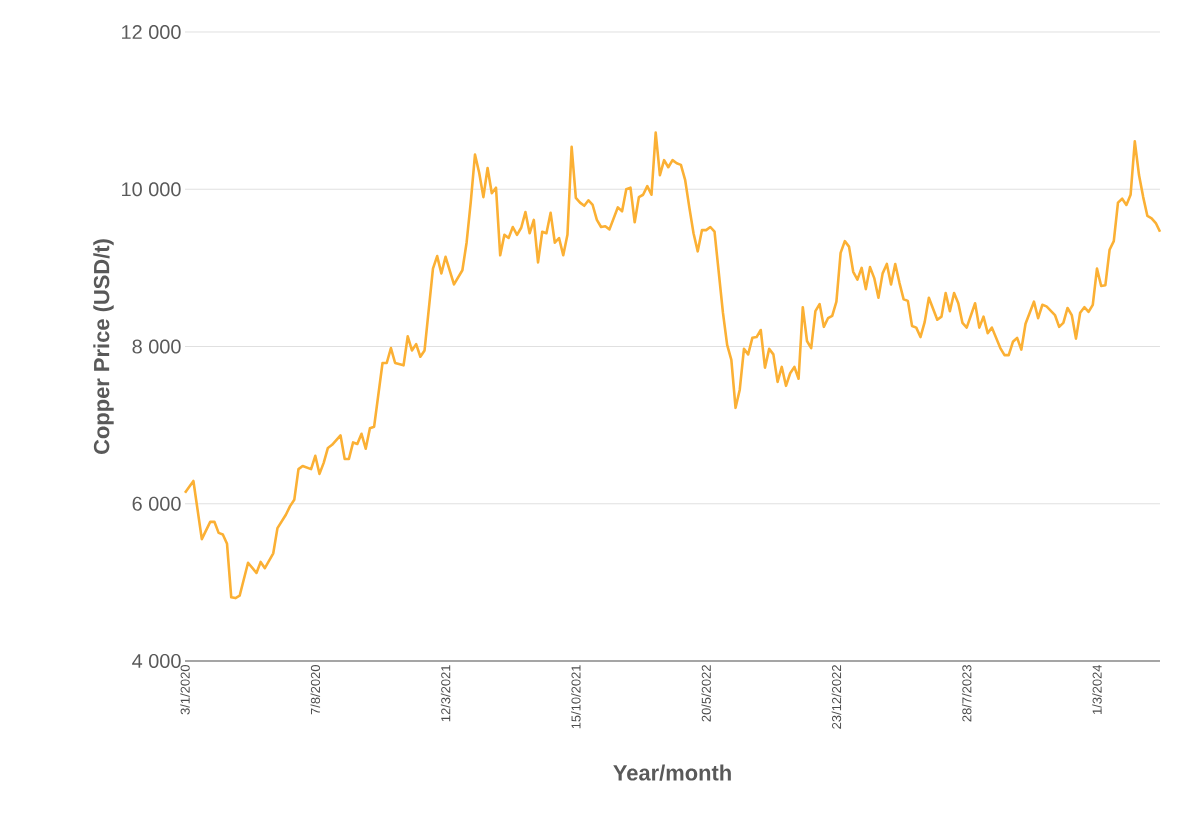 The image size is (1190, 840). I want to click on y-tick-label: 10 000, so click(151, 189).